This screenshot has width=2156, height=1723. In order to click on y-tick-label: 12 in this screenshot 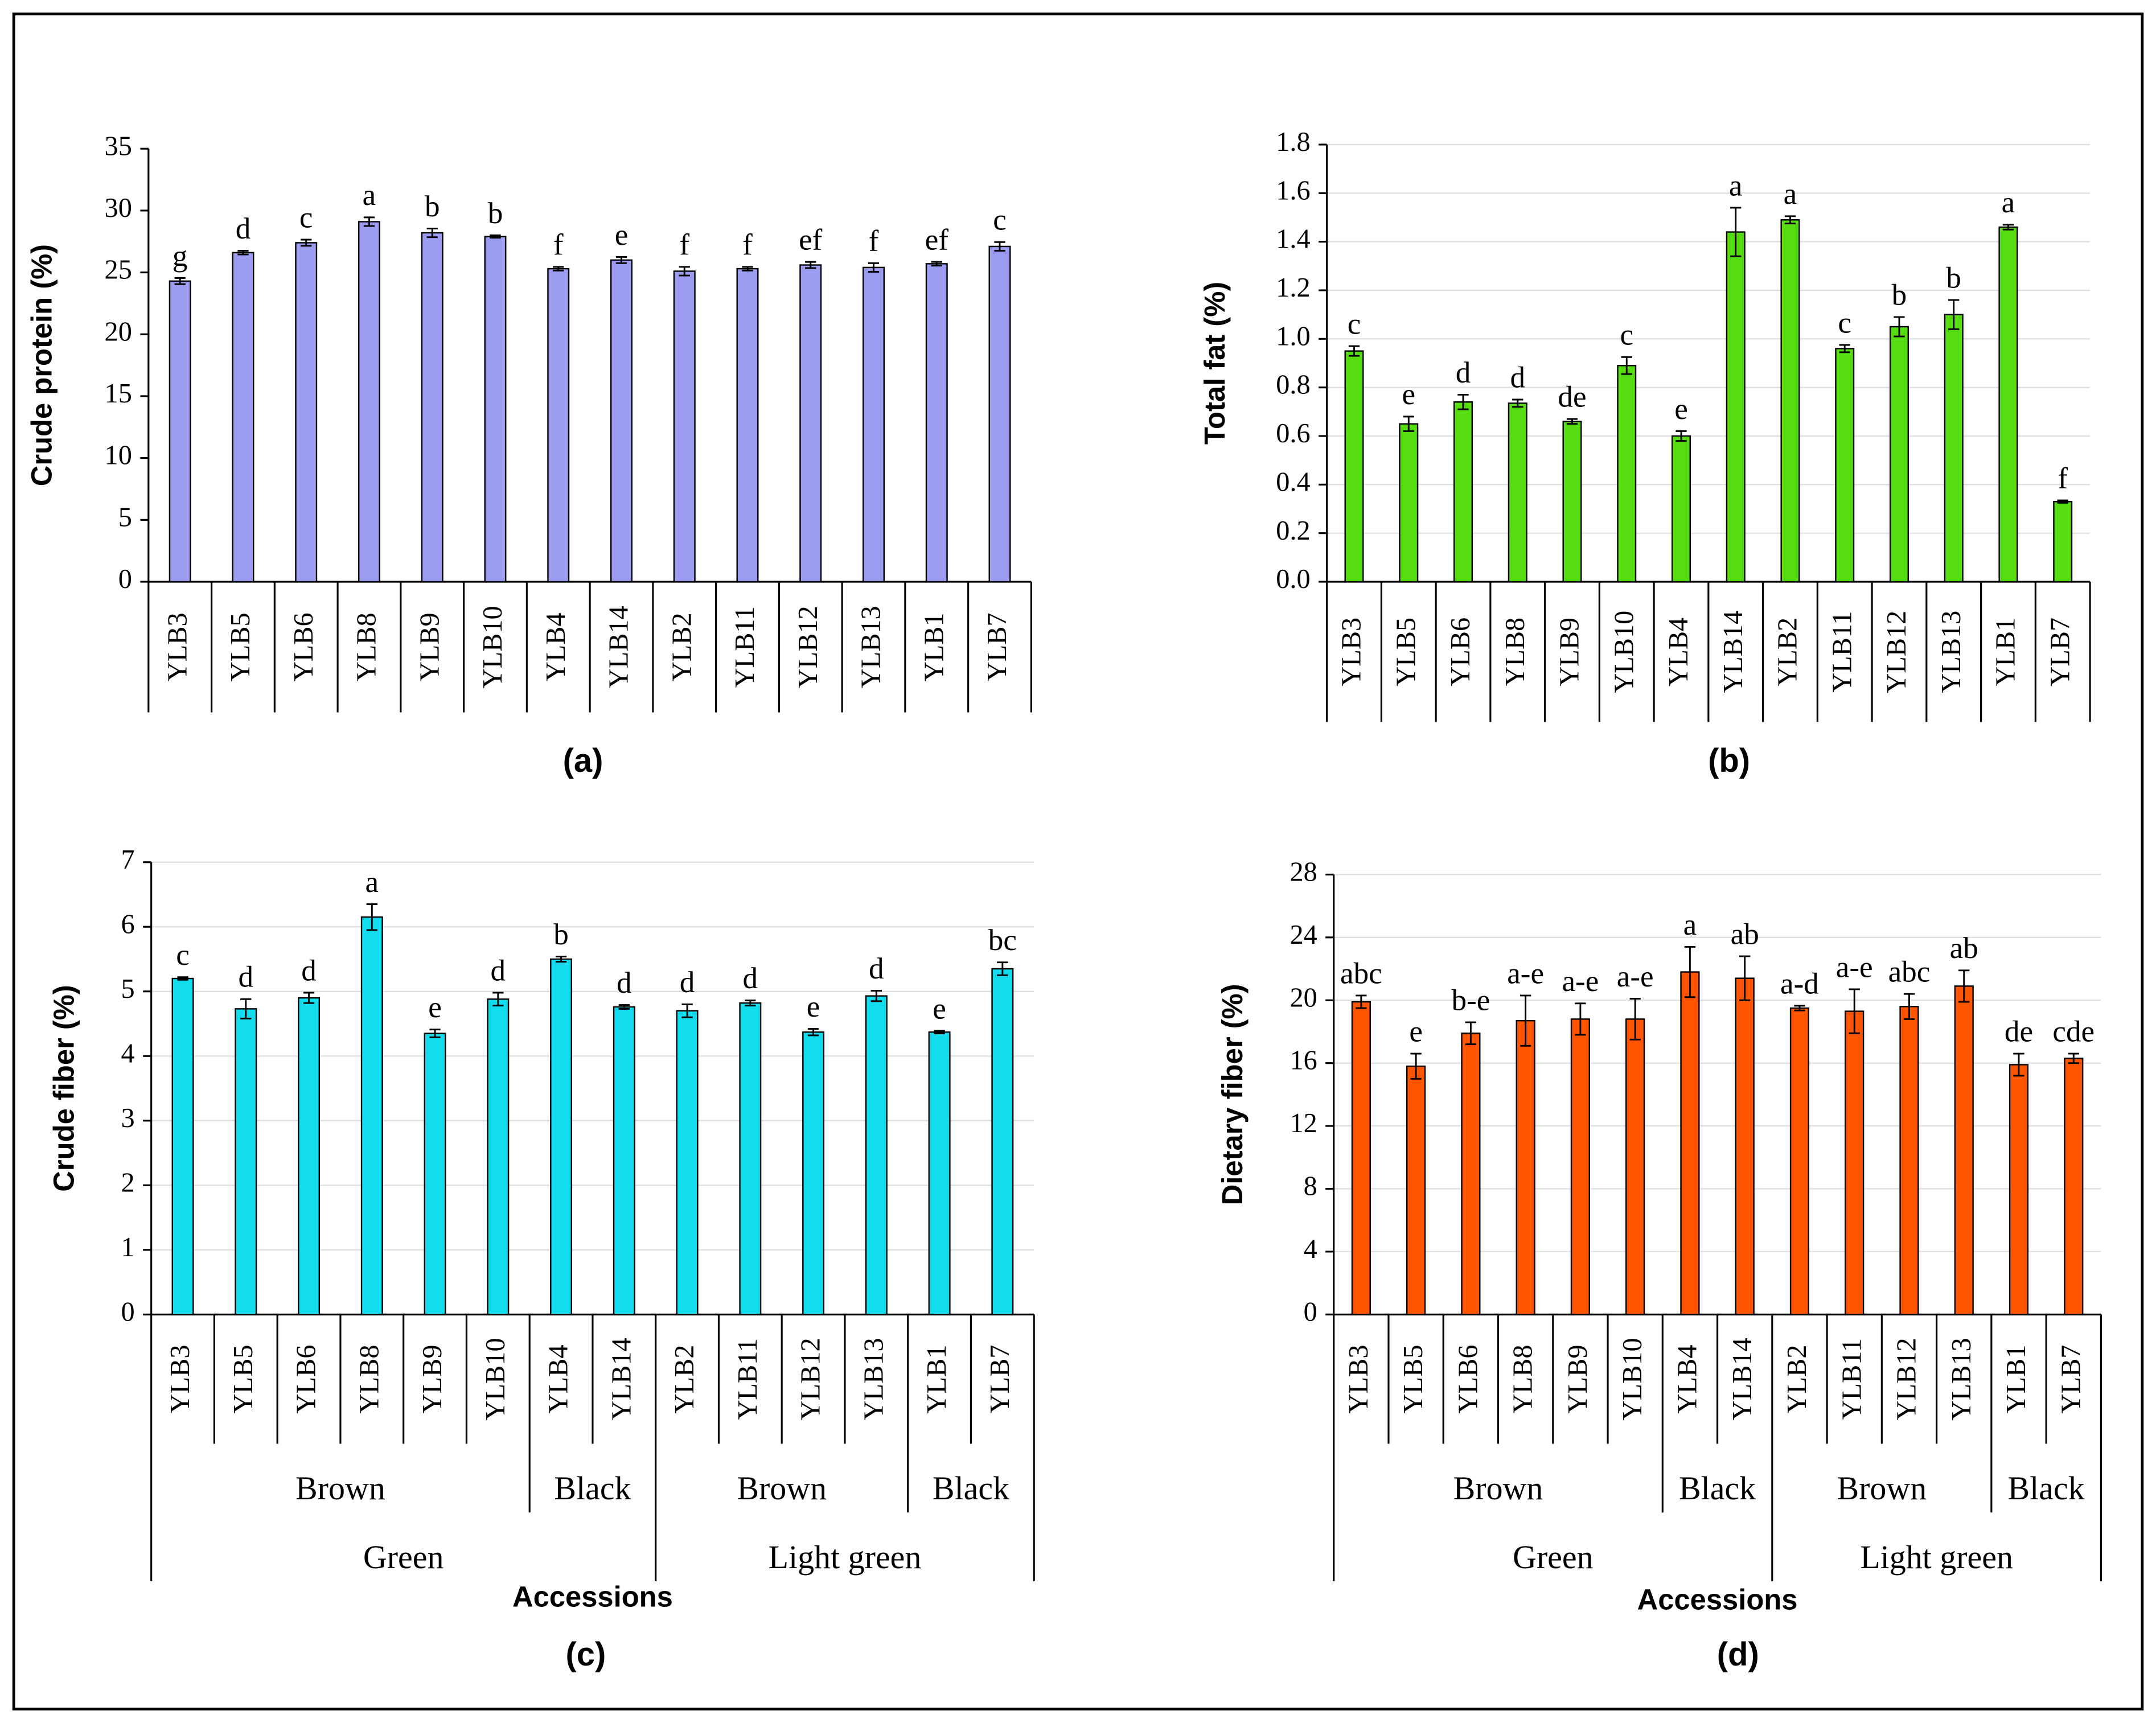, I will do `click(1303, 1123)`.